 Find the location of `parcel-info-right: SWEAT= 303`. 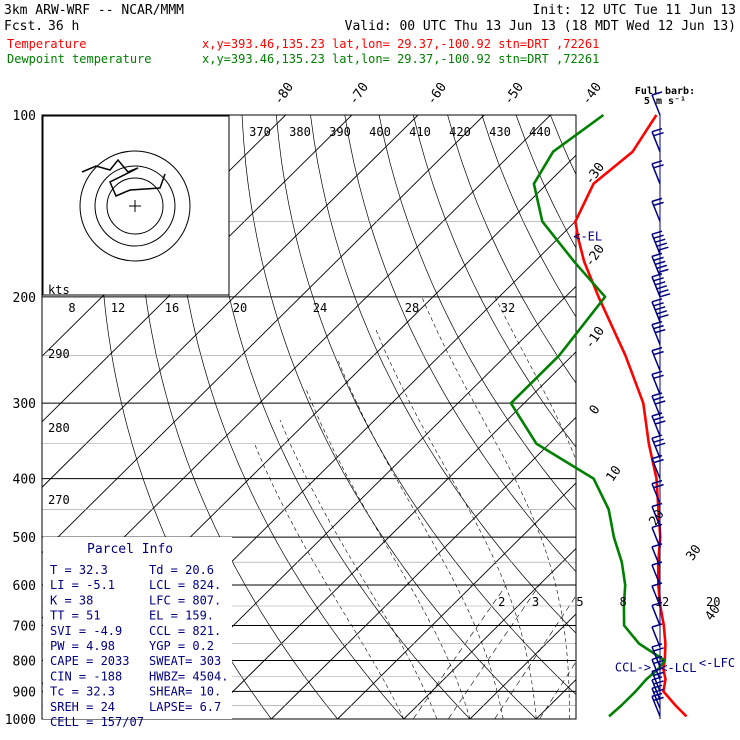

parcel-info-right: SWEAT= 303 is located at coordinates (185, 661).